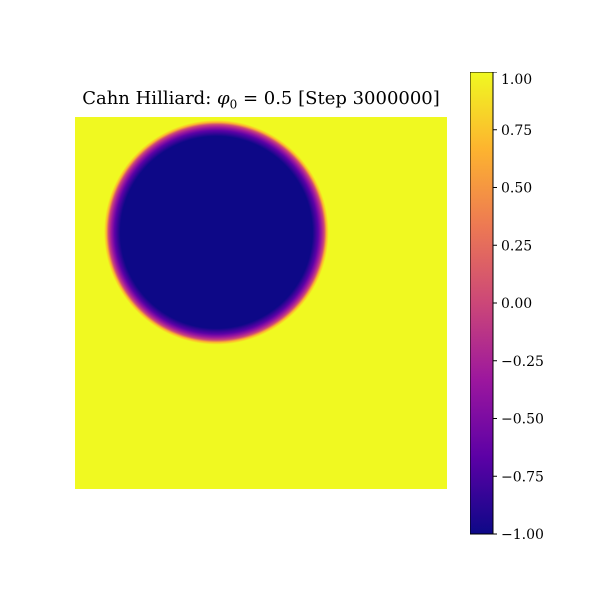 The height and width of the screenshot is (600, 600). What do you see at coordinates (482, 303) in the screenshot?
I see `colorbar-gradient` at bounding box center [482, 303].